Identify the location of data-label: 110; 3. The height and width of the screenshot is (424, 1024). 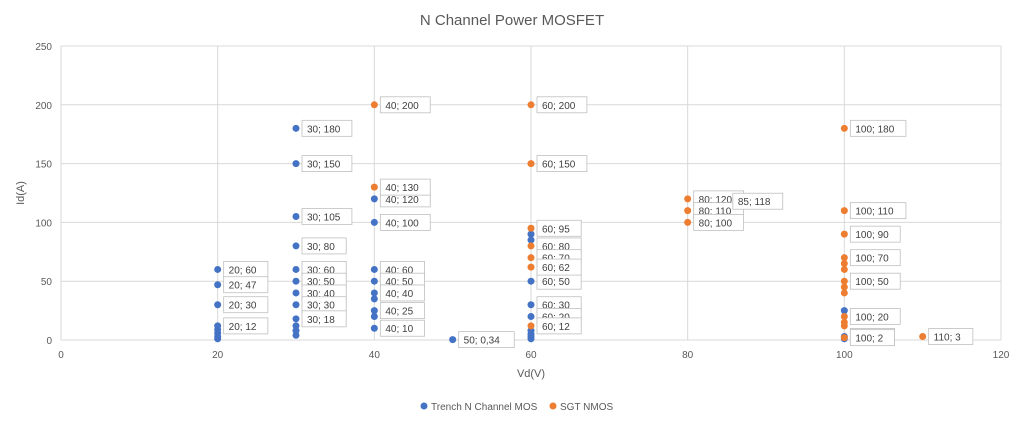
(951, 336).